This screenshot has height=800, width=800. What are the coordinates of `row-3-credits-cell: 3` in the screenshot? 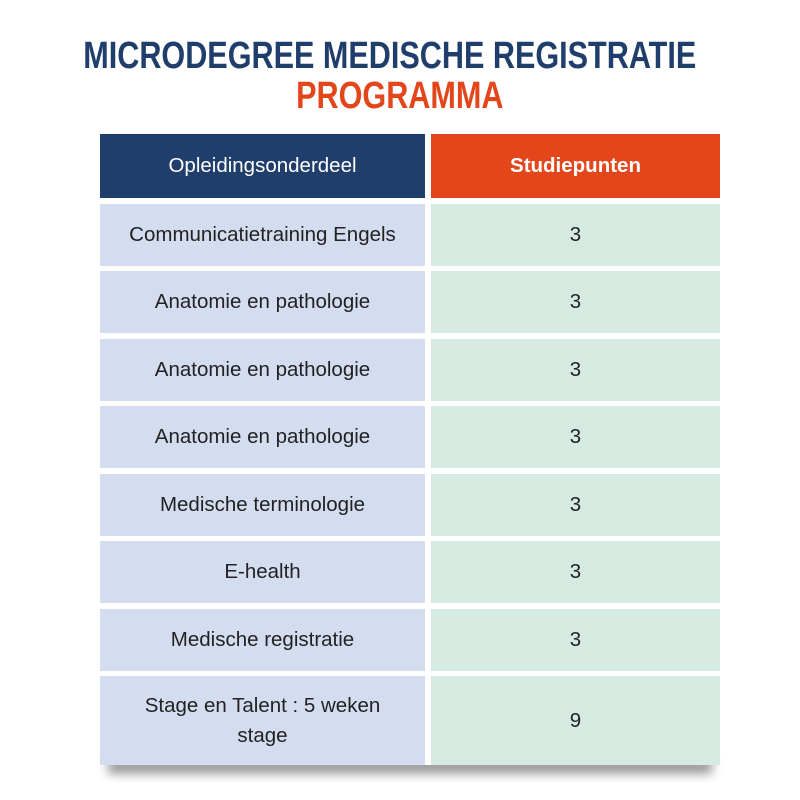 It's located at (575, 369).